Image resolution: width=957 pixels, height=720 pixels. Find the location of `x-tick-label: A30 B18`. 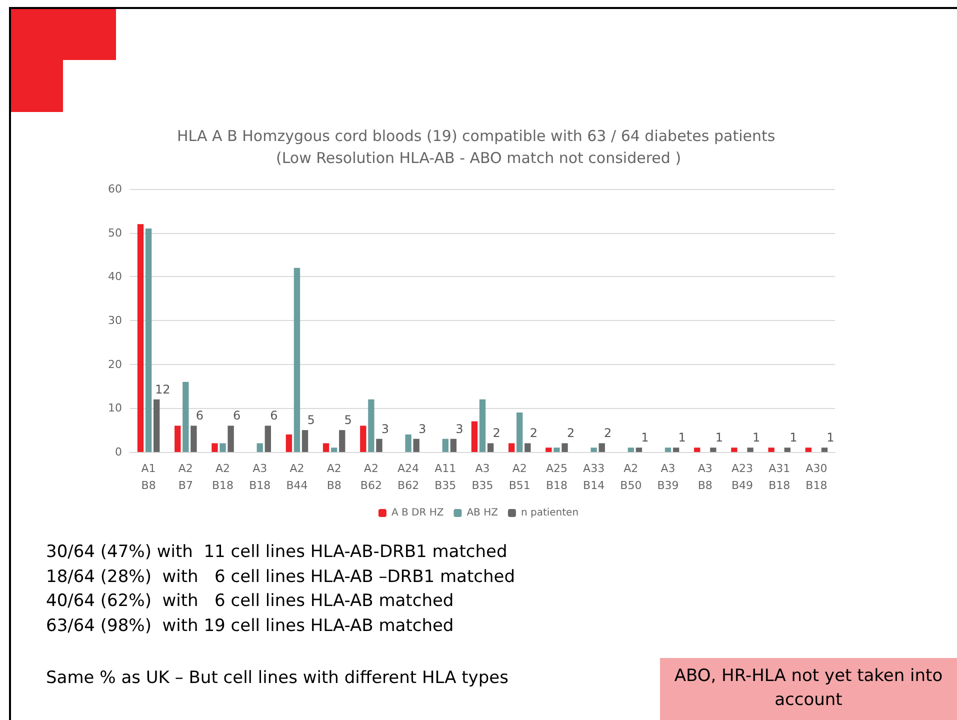

x-tick-label: A30 B18 is located at coordinates (817, 477).